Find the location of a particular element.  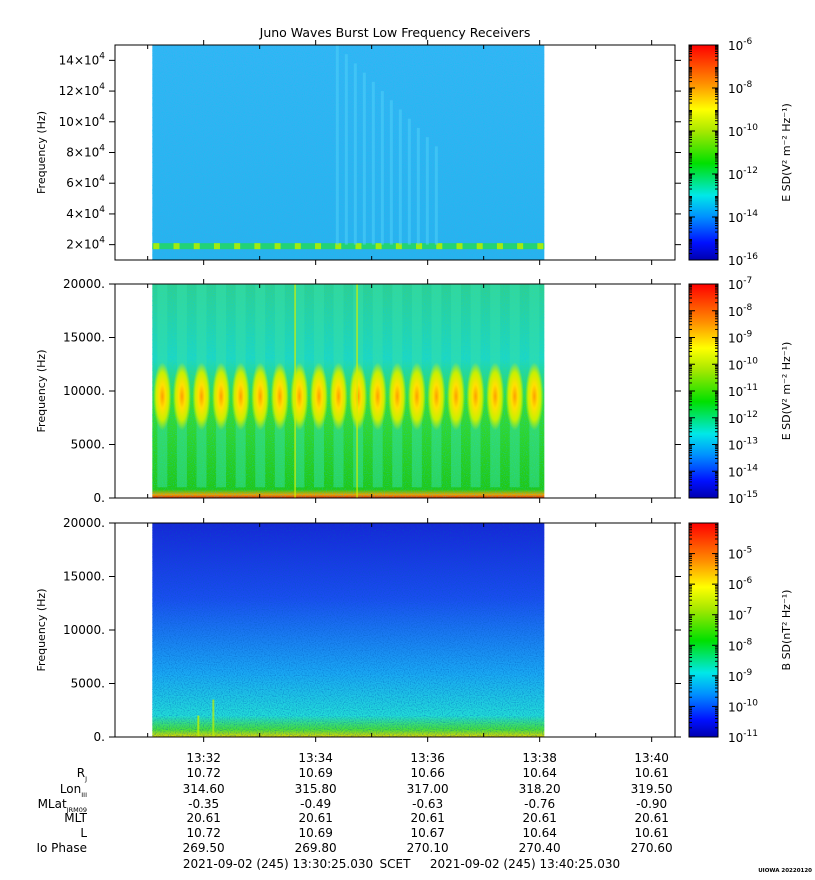

credit-label: UIOWA 20220120 is located at coordinates (785, 871).